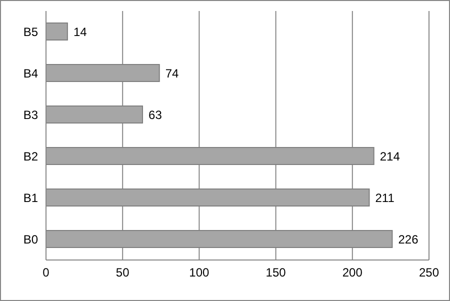 This screenshot has height=301, width=450. I want to click on x-tick-label: 0, so click(46, 273).